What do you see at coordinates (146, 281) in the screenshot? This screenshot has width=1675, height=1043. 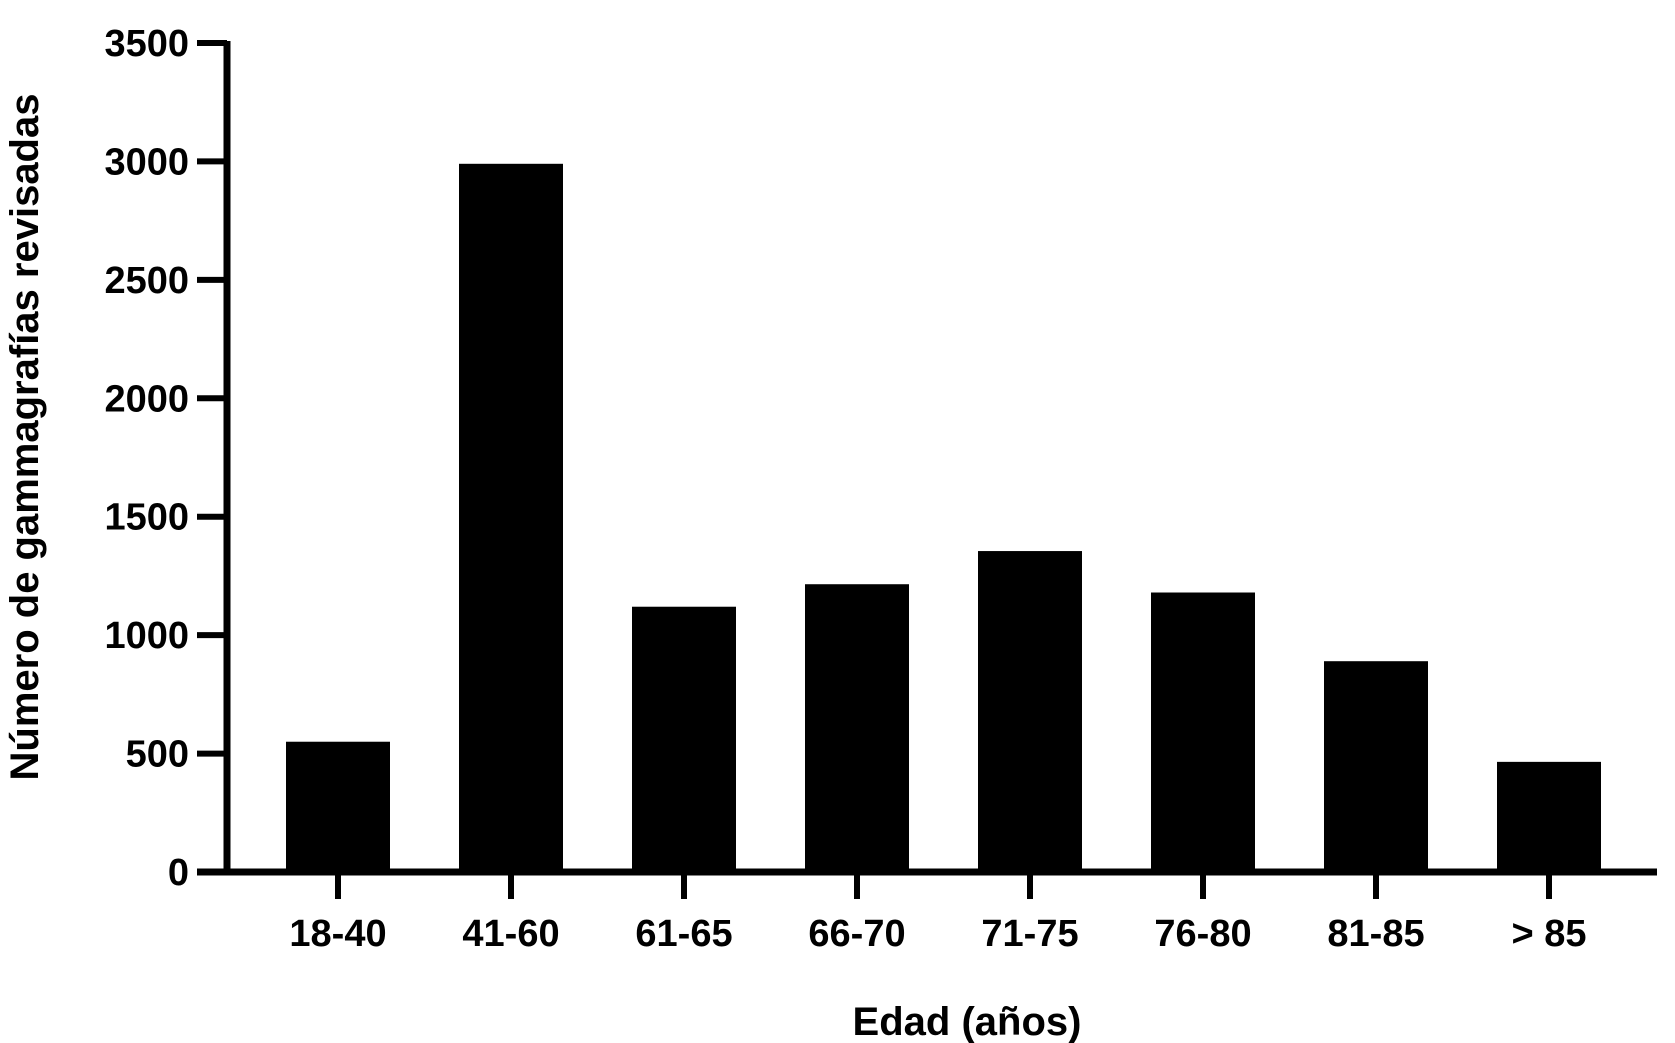 I see `y-tick-label: 2500` at bounding box center [146, 281].